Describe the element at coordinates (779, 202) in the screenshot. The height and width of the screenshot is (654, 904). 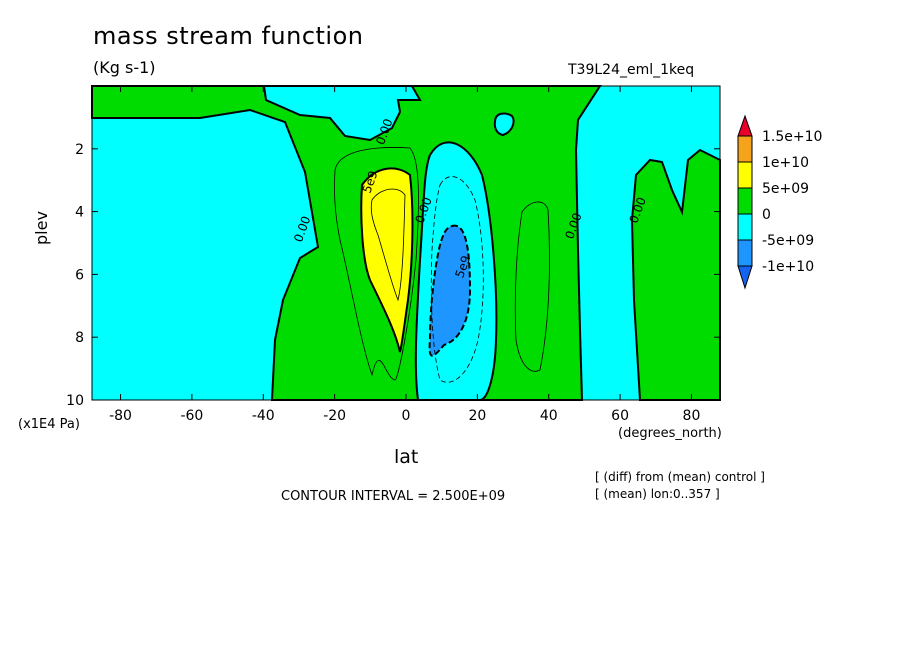
I see `colorbar: 1.5e+10 1e+10 5e+09 0 -5e+09 -1e+10` at that location.